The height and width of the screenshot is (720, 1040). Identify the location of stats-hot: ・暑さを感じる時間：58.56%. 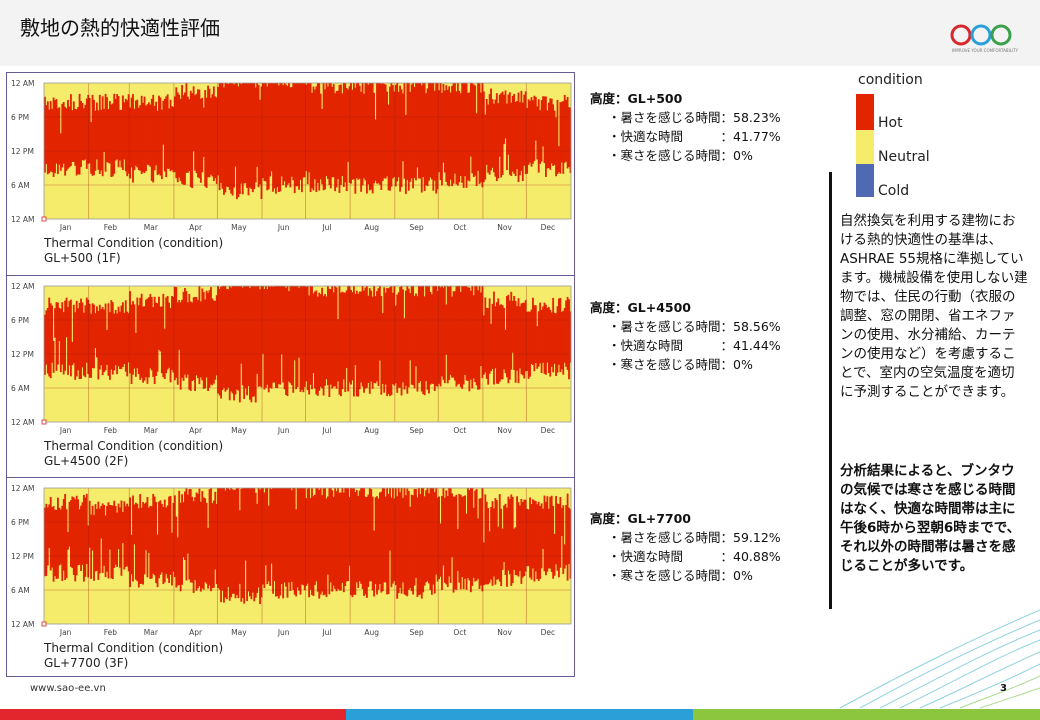
(694, 326).